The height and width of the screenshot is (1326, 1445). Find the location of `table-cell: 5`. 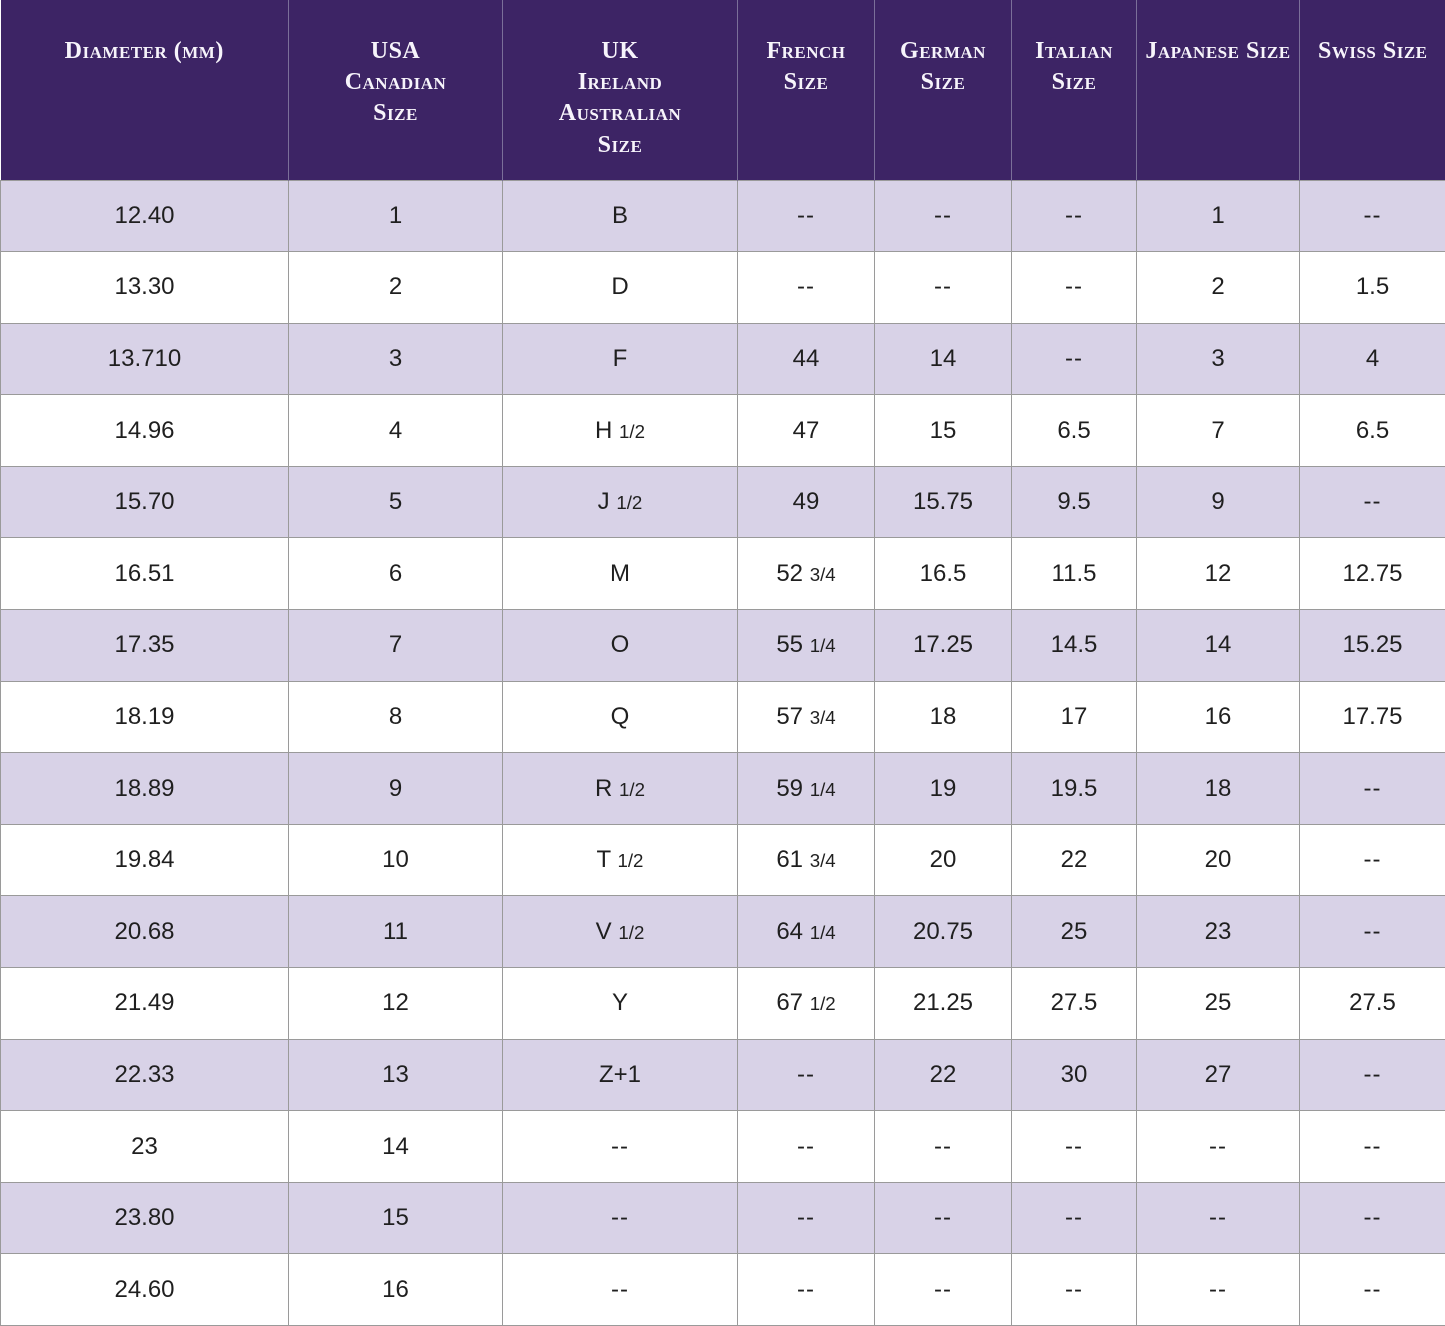

table-cell: 5 is located at coordinates (395, 502).